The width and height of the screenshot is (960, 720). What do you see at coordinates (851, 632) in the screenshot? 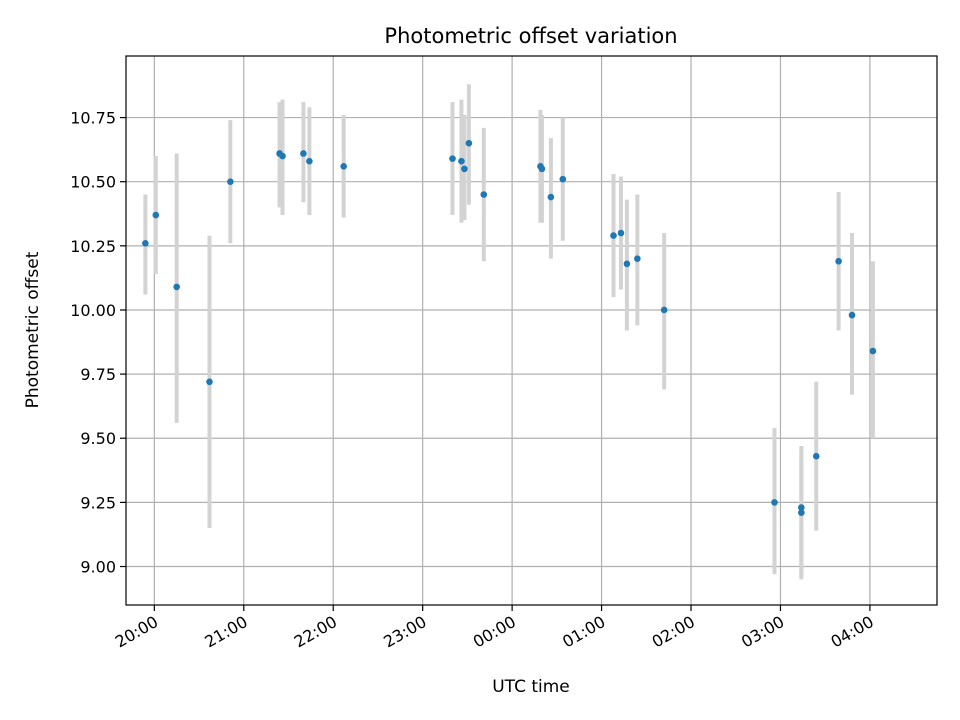
I see `x-tick-label: 04:00` at bounding box center [851, 632].